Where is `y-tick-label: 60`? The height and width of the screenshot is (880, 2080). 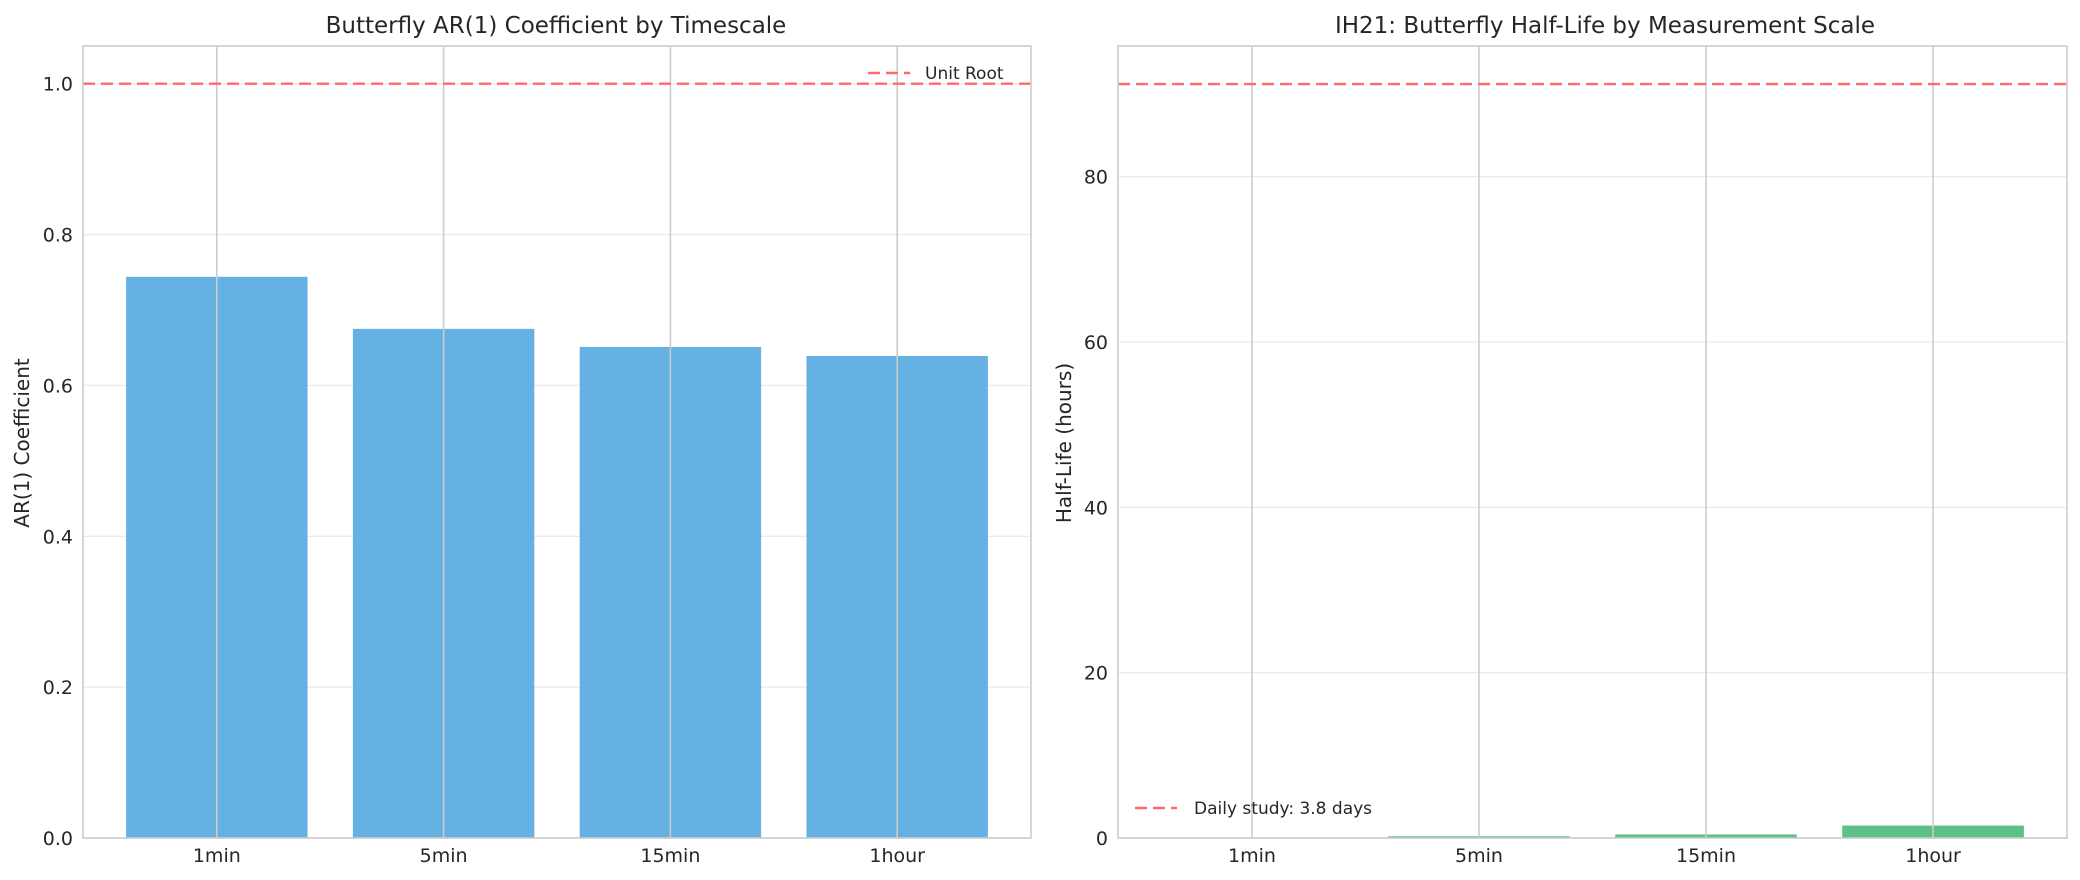 y-tick-label: 60 is located at coordinates (1096, 343).